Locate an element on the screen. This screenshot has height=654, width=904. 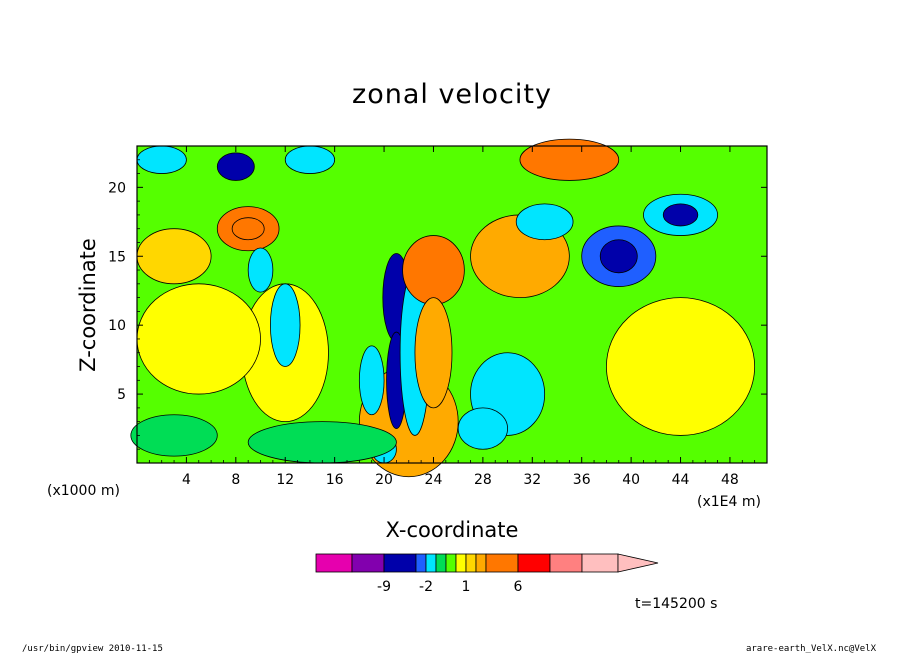
x-axis-title: X-coordinate is located at coordinates (452, 530).